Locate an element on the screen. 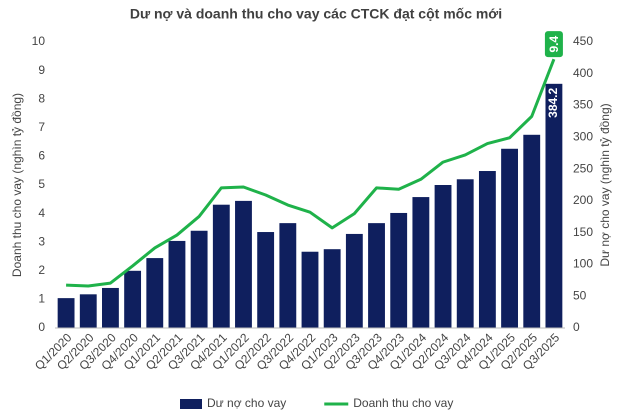  y2-tick-label: 150 is located at coordinates (583, 232).